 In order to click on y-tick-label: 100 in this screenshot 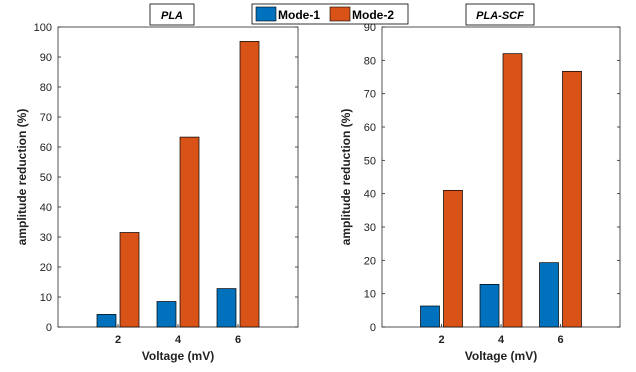, I will do `click(43, 28)`.